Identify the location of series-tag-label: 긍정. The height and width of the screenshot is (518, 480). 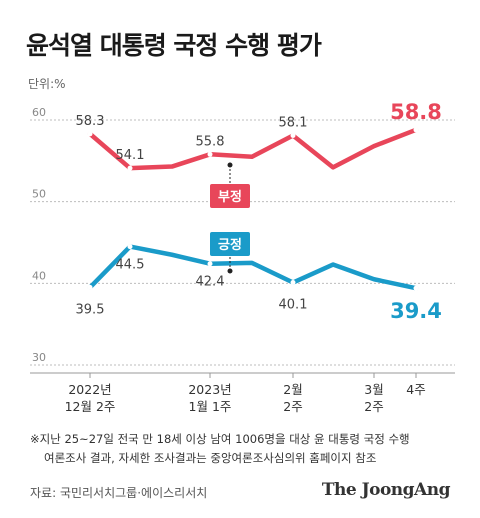
(230, 245).